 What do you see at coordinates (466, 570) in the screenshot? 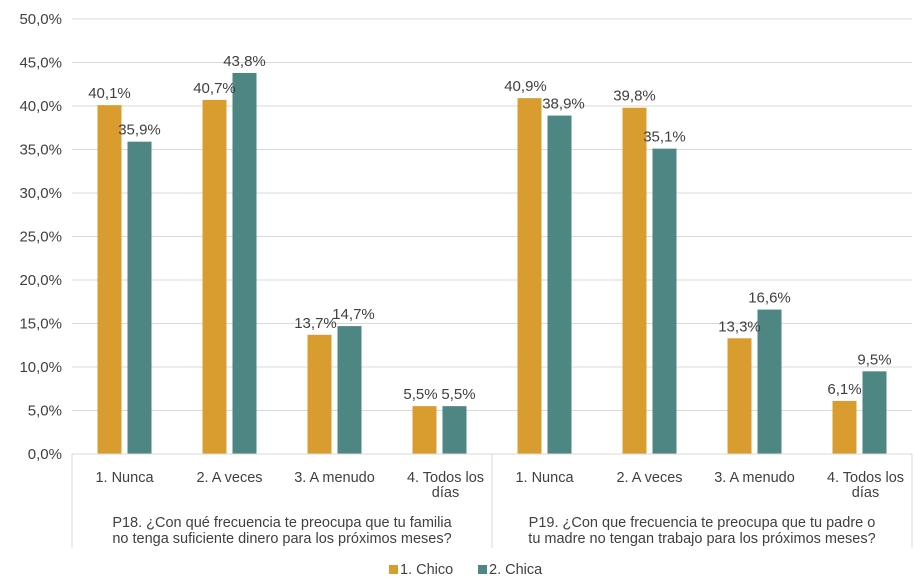
I see `legend: 1. Chico 2. Chica` at bounding box center [466, 570].